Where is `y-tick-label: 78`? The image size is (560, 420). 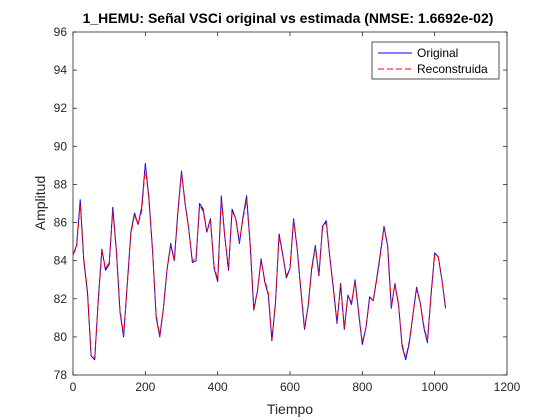
y-tick-label: 78 is located at coordinates (61, 375).